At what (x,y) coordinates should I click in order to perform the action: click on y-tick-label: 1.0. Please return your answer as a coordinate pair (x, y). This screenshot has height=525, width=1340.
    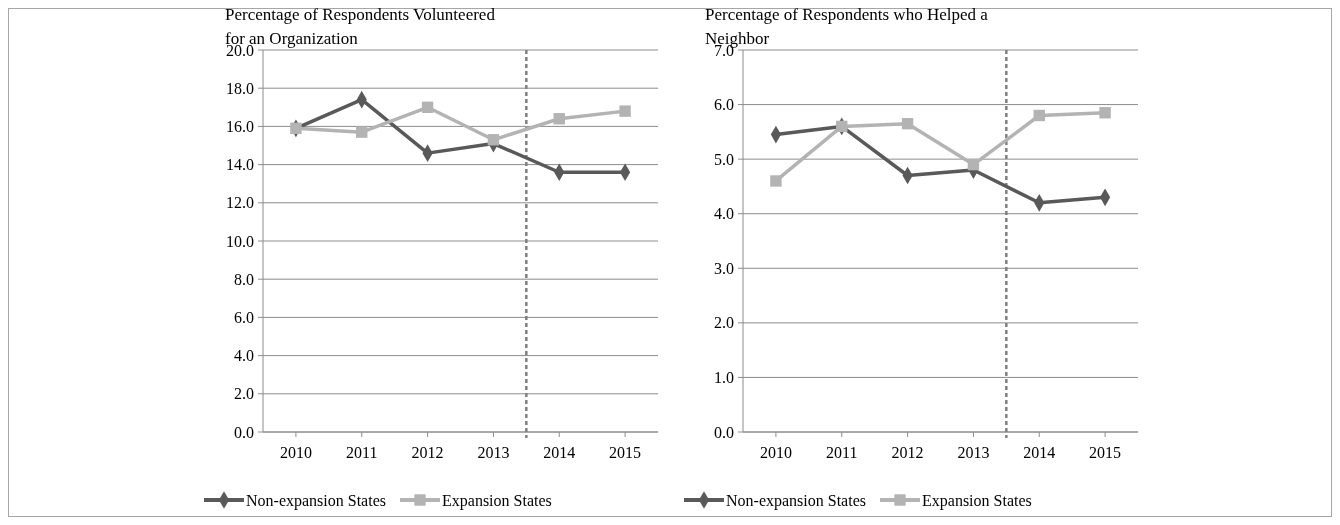
    Looking at the image, I should click on (724, 378).